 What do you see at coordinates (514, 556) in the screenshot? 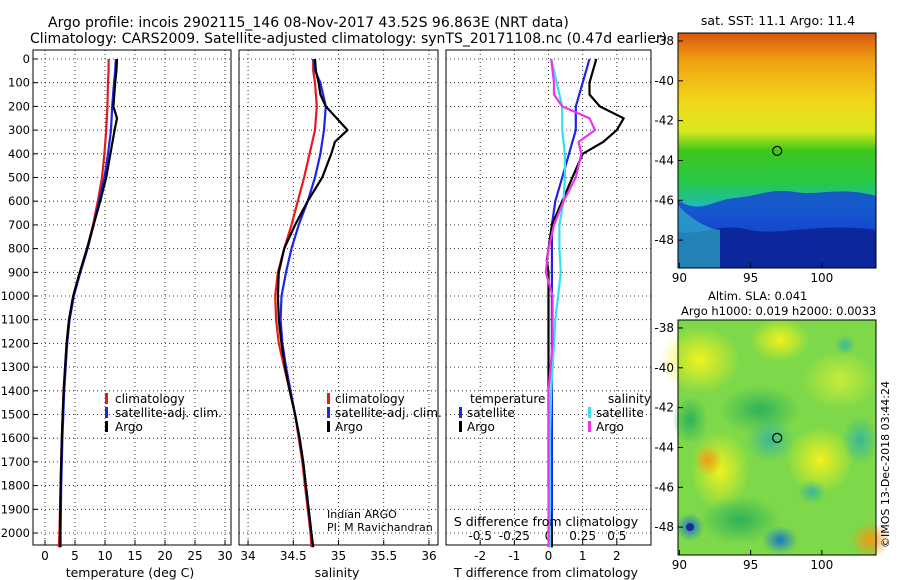
I see `t-difference-tick-label: -1` at bounding box center [514, 556].